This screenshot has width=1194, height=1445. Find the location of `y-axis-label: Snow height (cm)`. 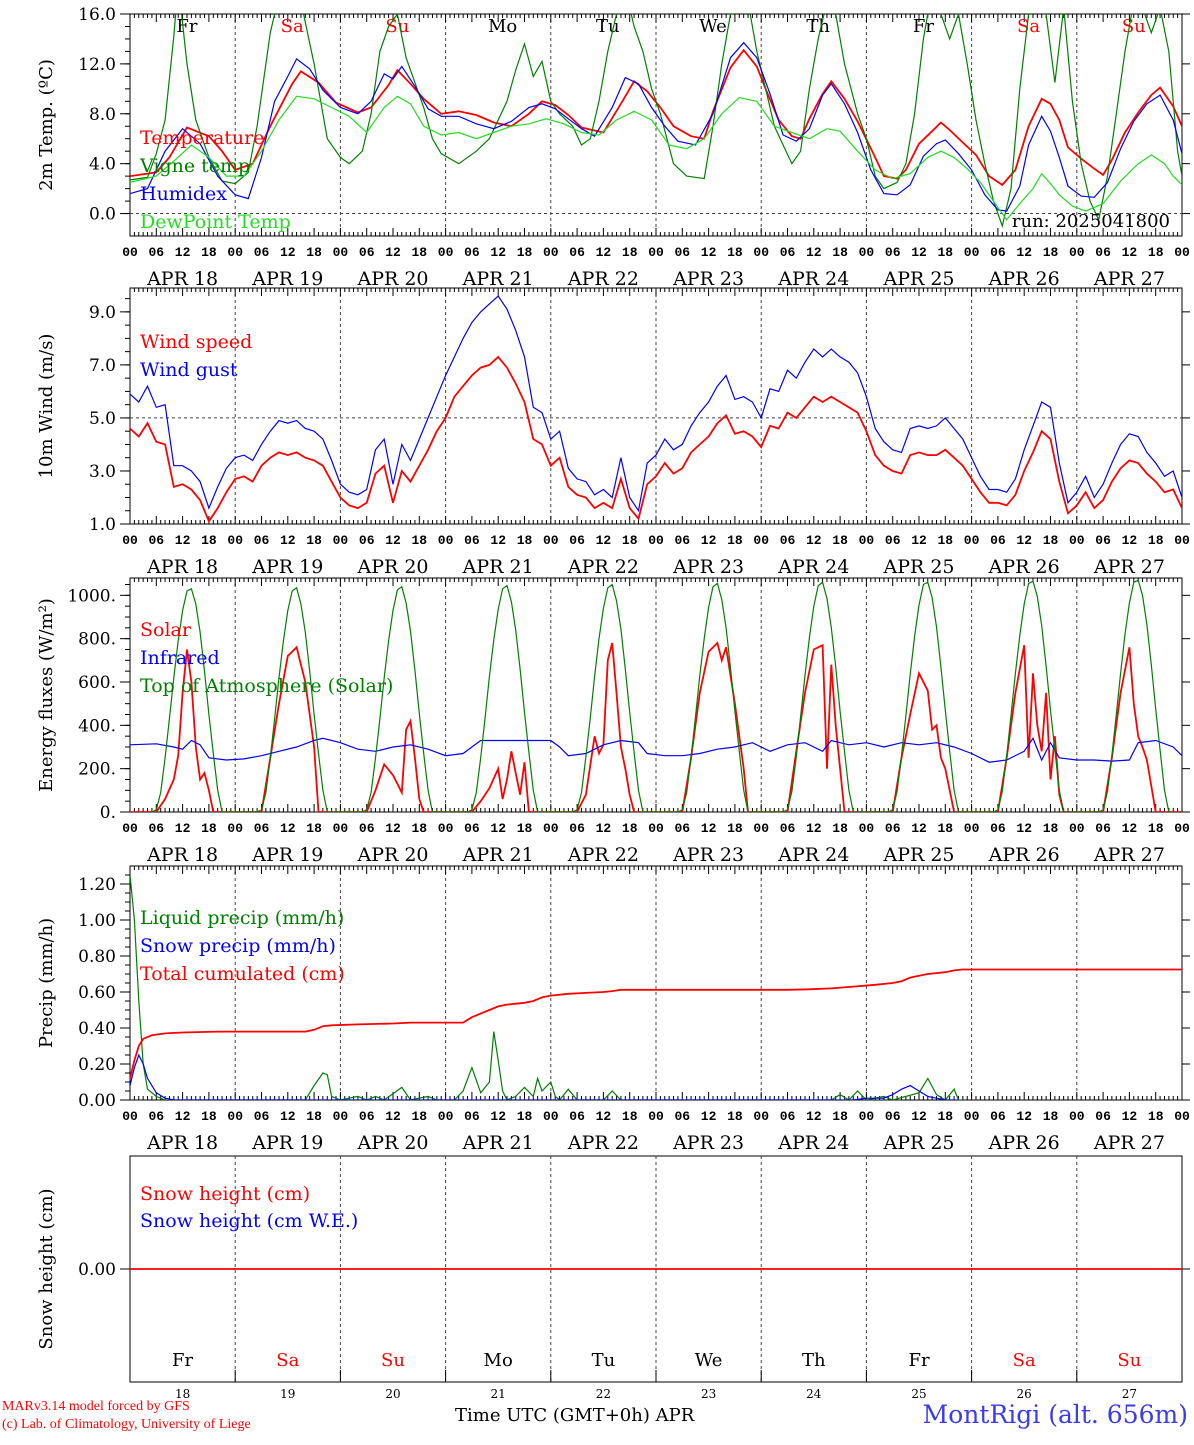

y-axis-label: Snow height (cm) is located at coordinates (46, 1268).